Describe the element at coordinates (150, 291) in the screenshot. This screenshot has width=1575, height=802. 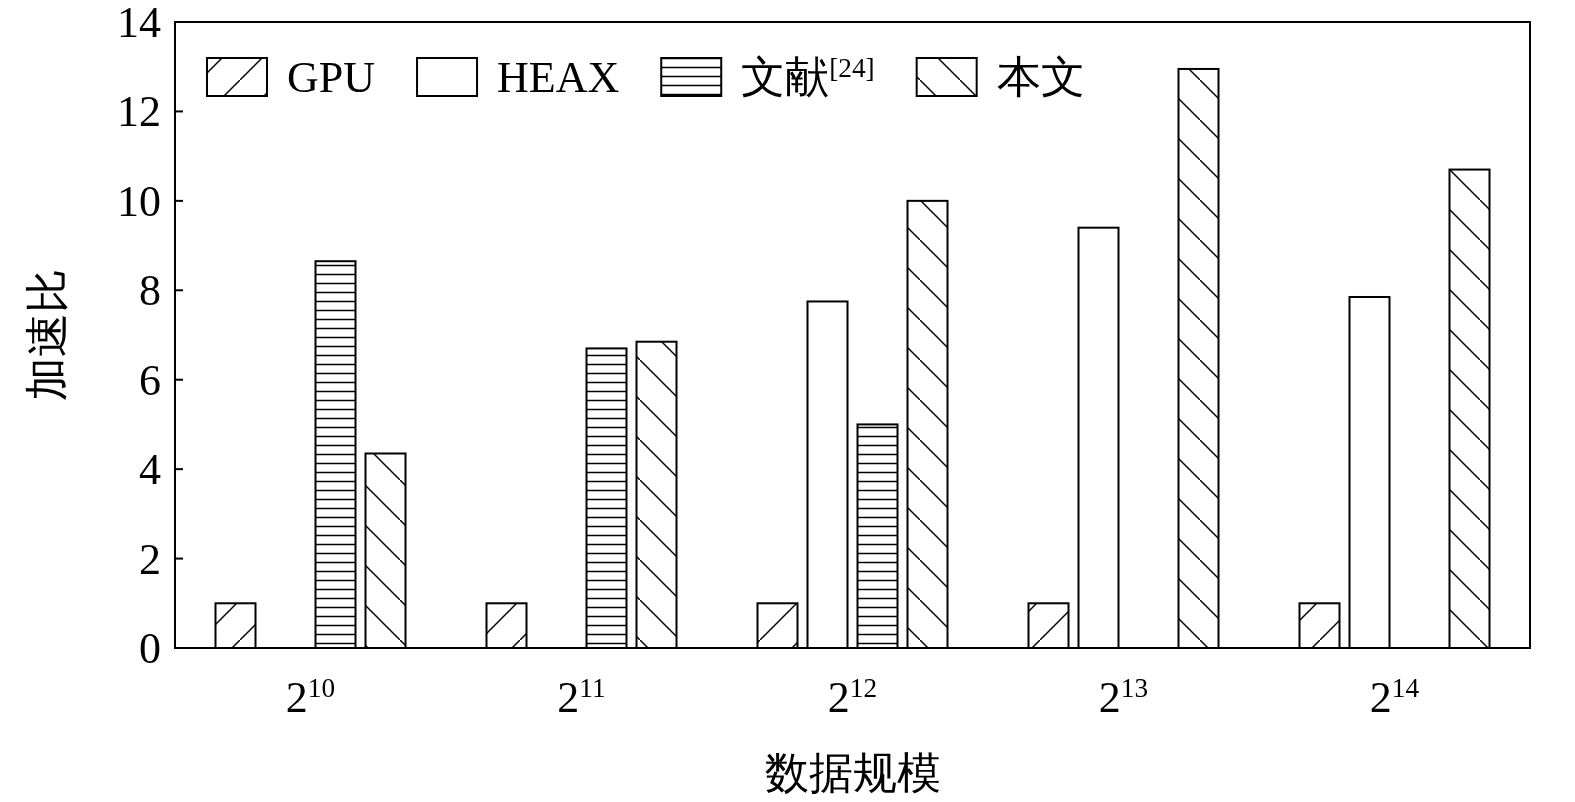
I see `y-tick-label: 8` at that location.